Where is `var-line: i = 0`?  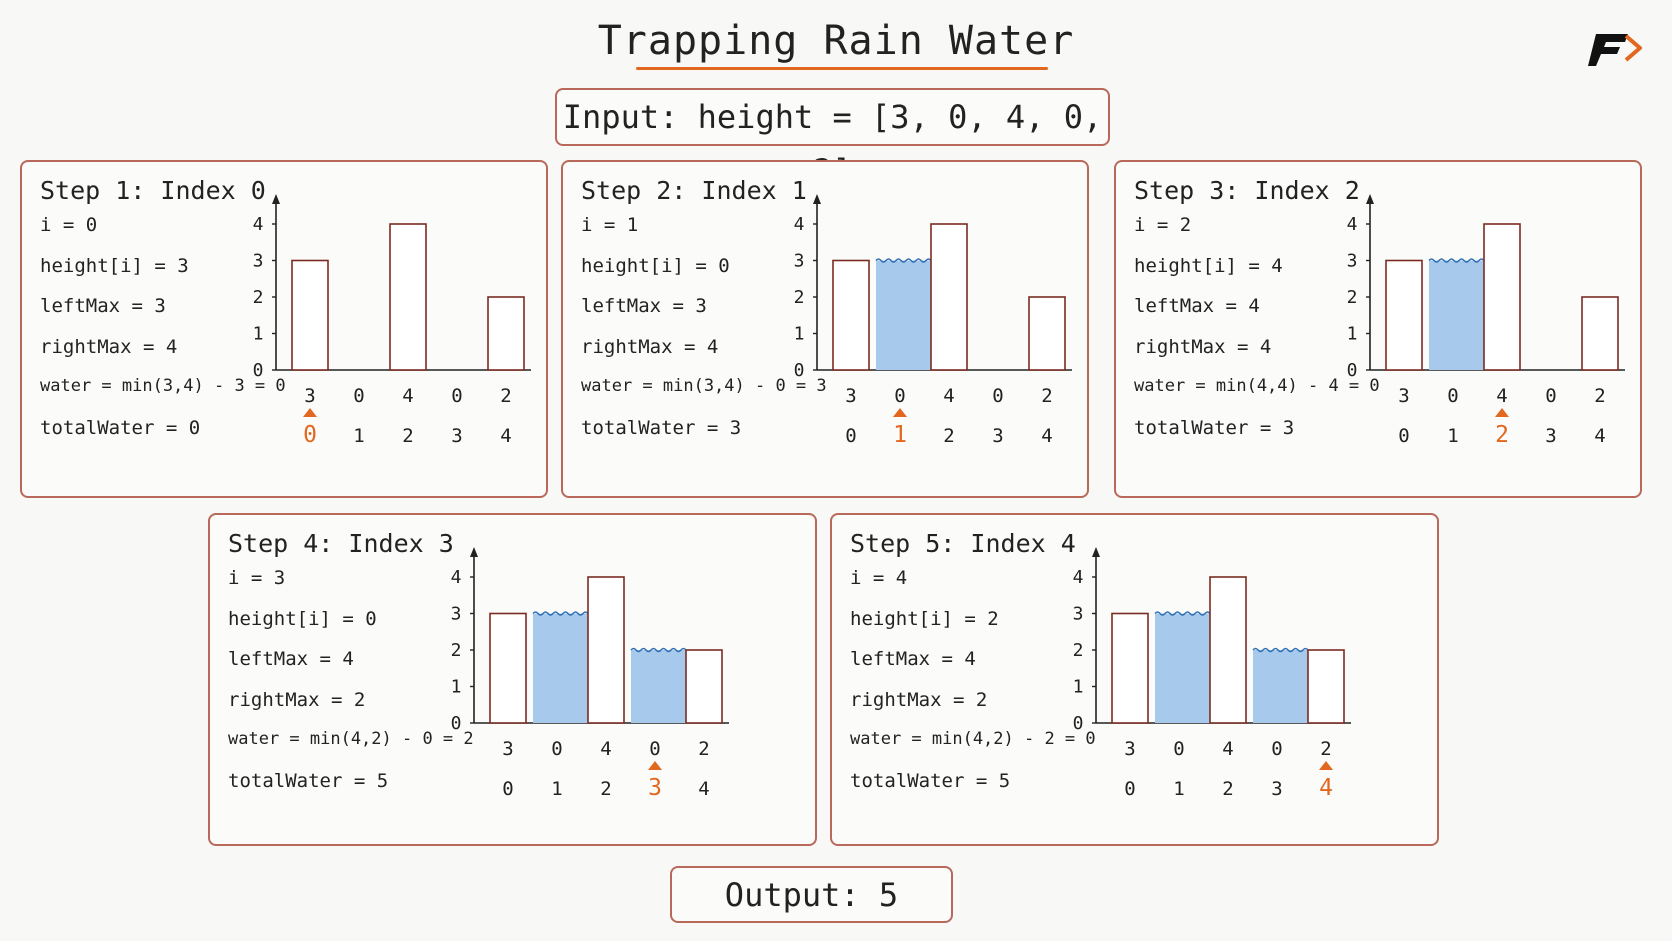 var-line: i = 0 is located at coordinates (69, 225).